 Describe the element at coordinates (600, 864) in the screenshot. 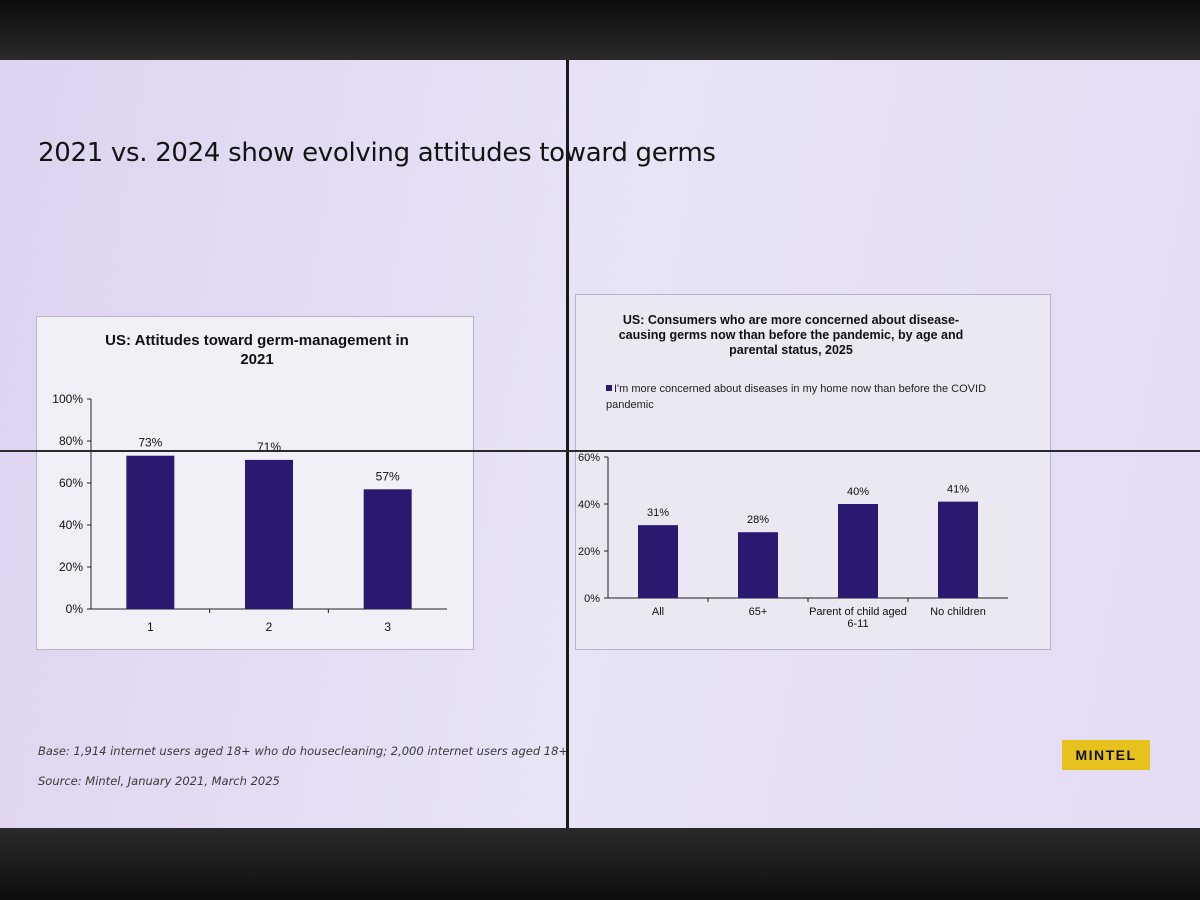

I see `screen-bezel-bottom` at that location.